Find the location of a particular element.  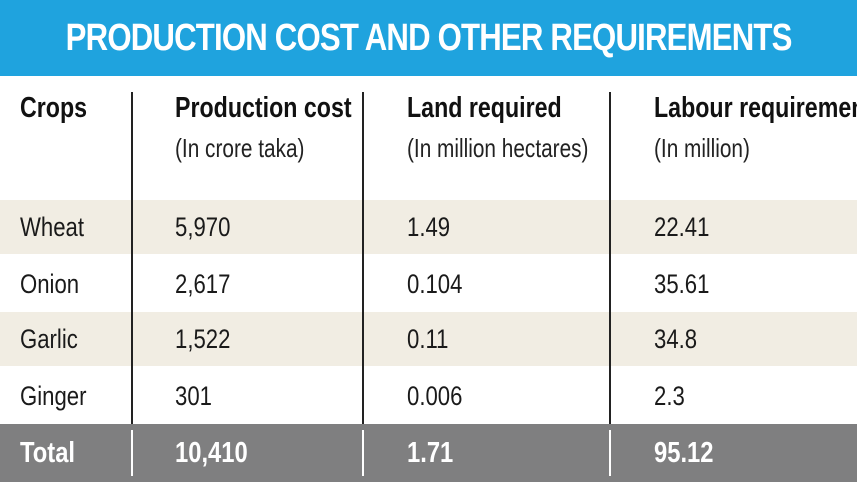

table-row: Wheat 5,970 1.49 22.41 is located at coordinates (428, 227).